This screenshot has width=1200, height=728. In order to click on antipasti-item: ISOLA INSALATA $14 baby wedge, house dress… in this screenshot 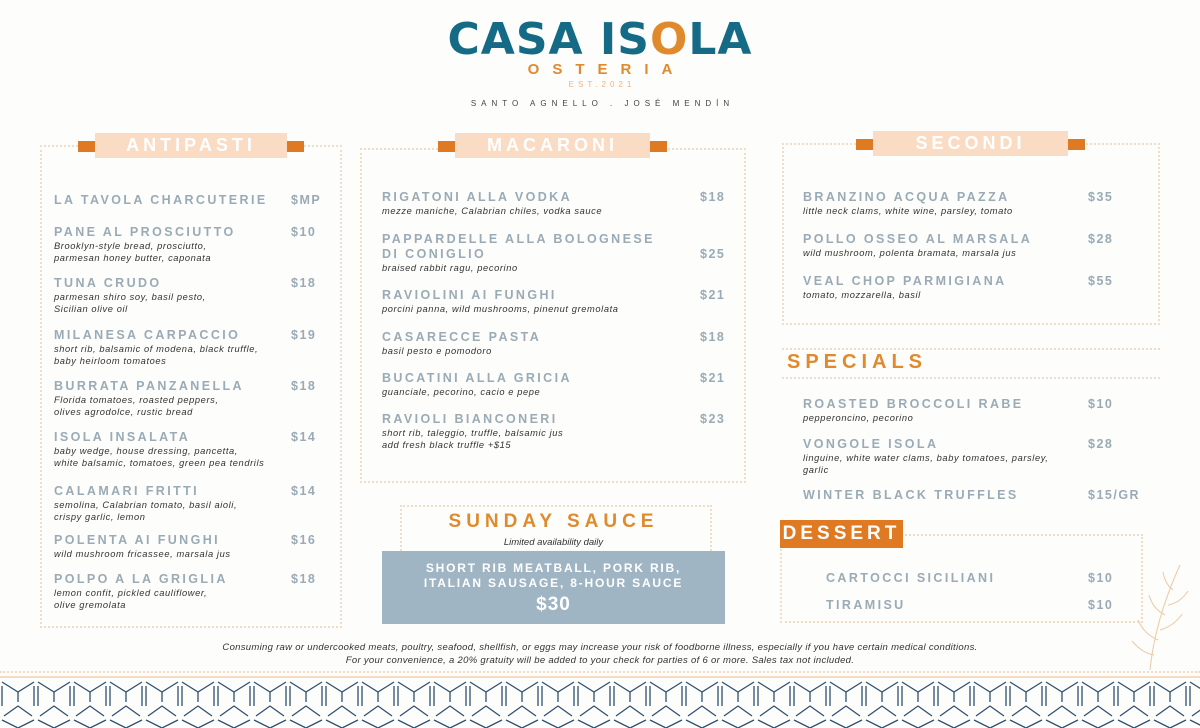, I will do `click(184, 449)`.